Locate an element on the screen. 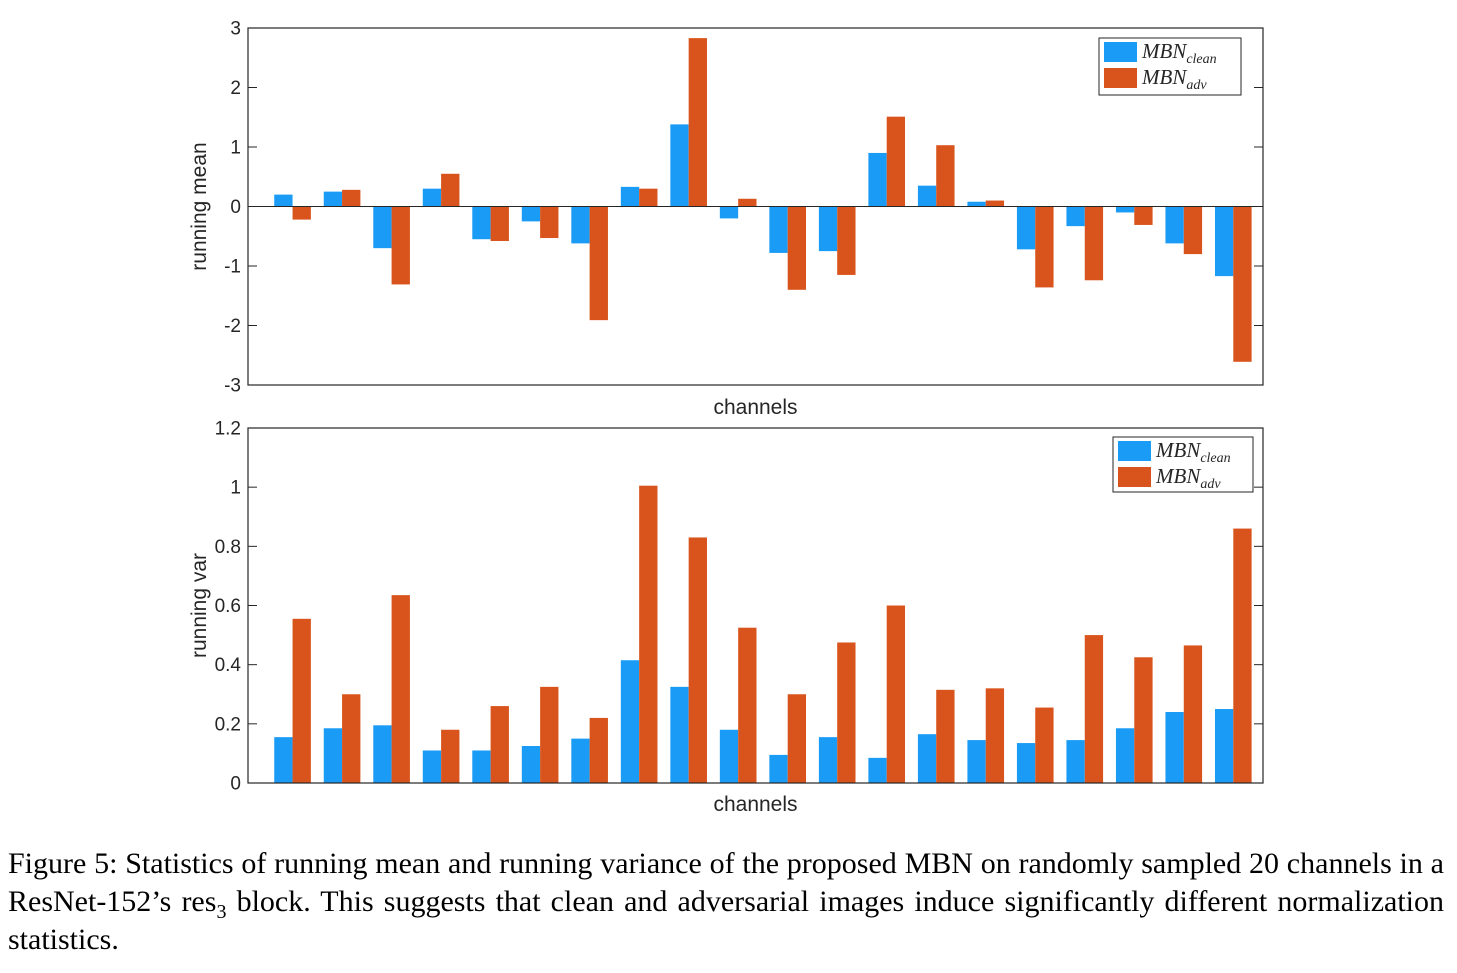  y-tick-label: 0.2 is located at coordinates (228, 724).